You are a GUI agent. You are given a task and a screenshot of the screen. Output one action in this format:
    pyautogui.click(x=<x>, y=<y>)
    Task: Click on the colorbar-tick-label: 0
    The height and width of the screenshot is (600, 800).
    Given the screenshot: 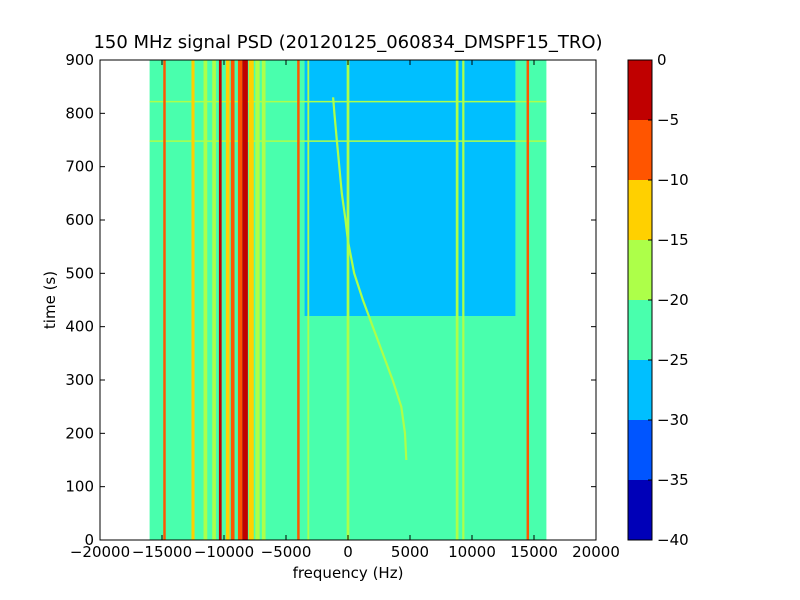 What is the action you would take?
    pyautogui.click(x=662, y=60)
    